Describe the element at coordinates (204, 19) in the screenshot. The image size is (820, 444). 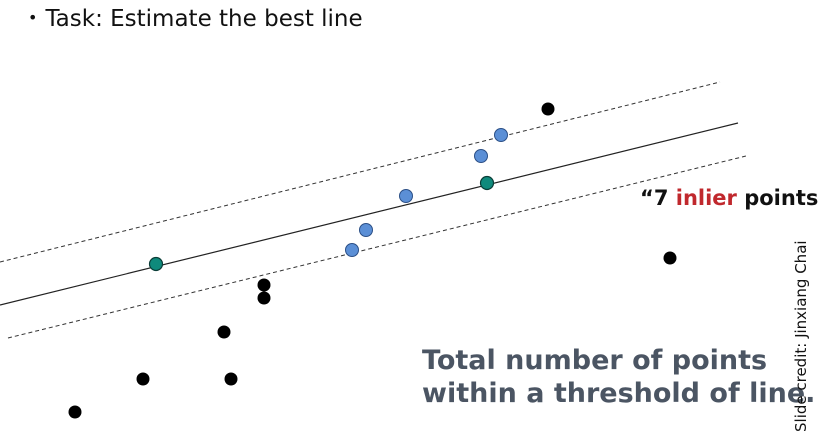
I see `task-label: Task: Estimate the best line` at that location.